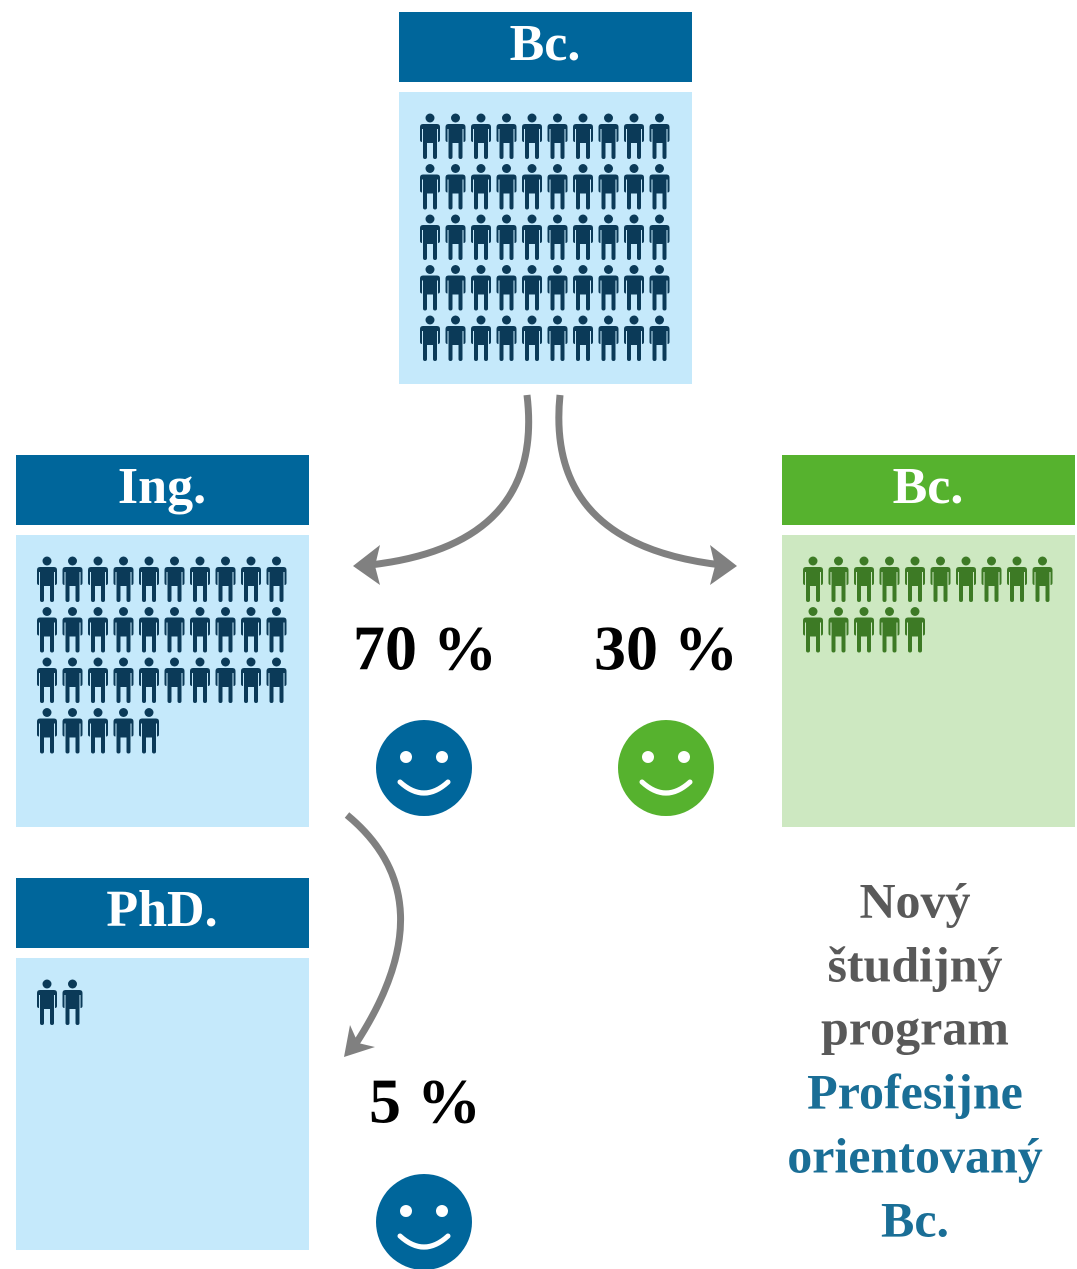  What do you see at coordinates (915, 1219) in the screenshot?
I see `note-highlight: Bc.` at bounding box center [915, 1219].